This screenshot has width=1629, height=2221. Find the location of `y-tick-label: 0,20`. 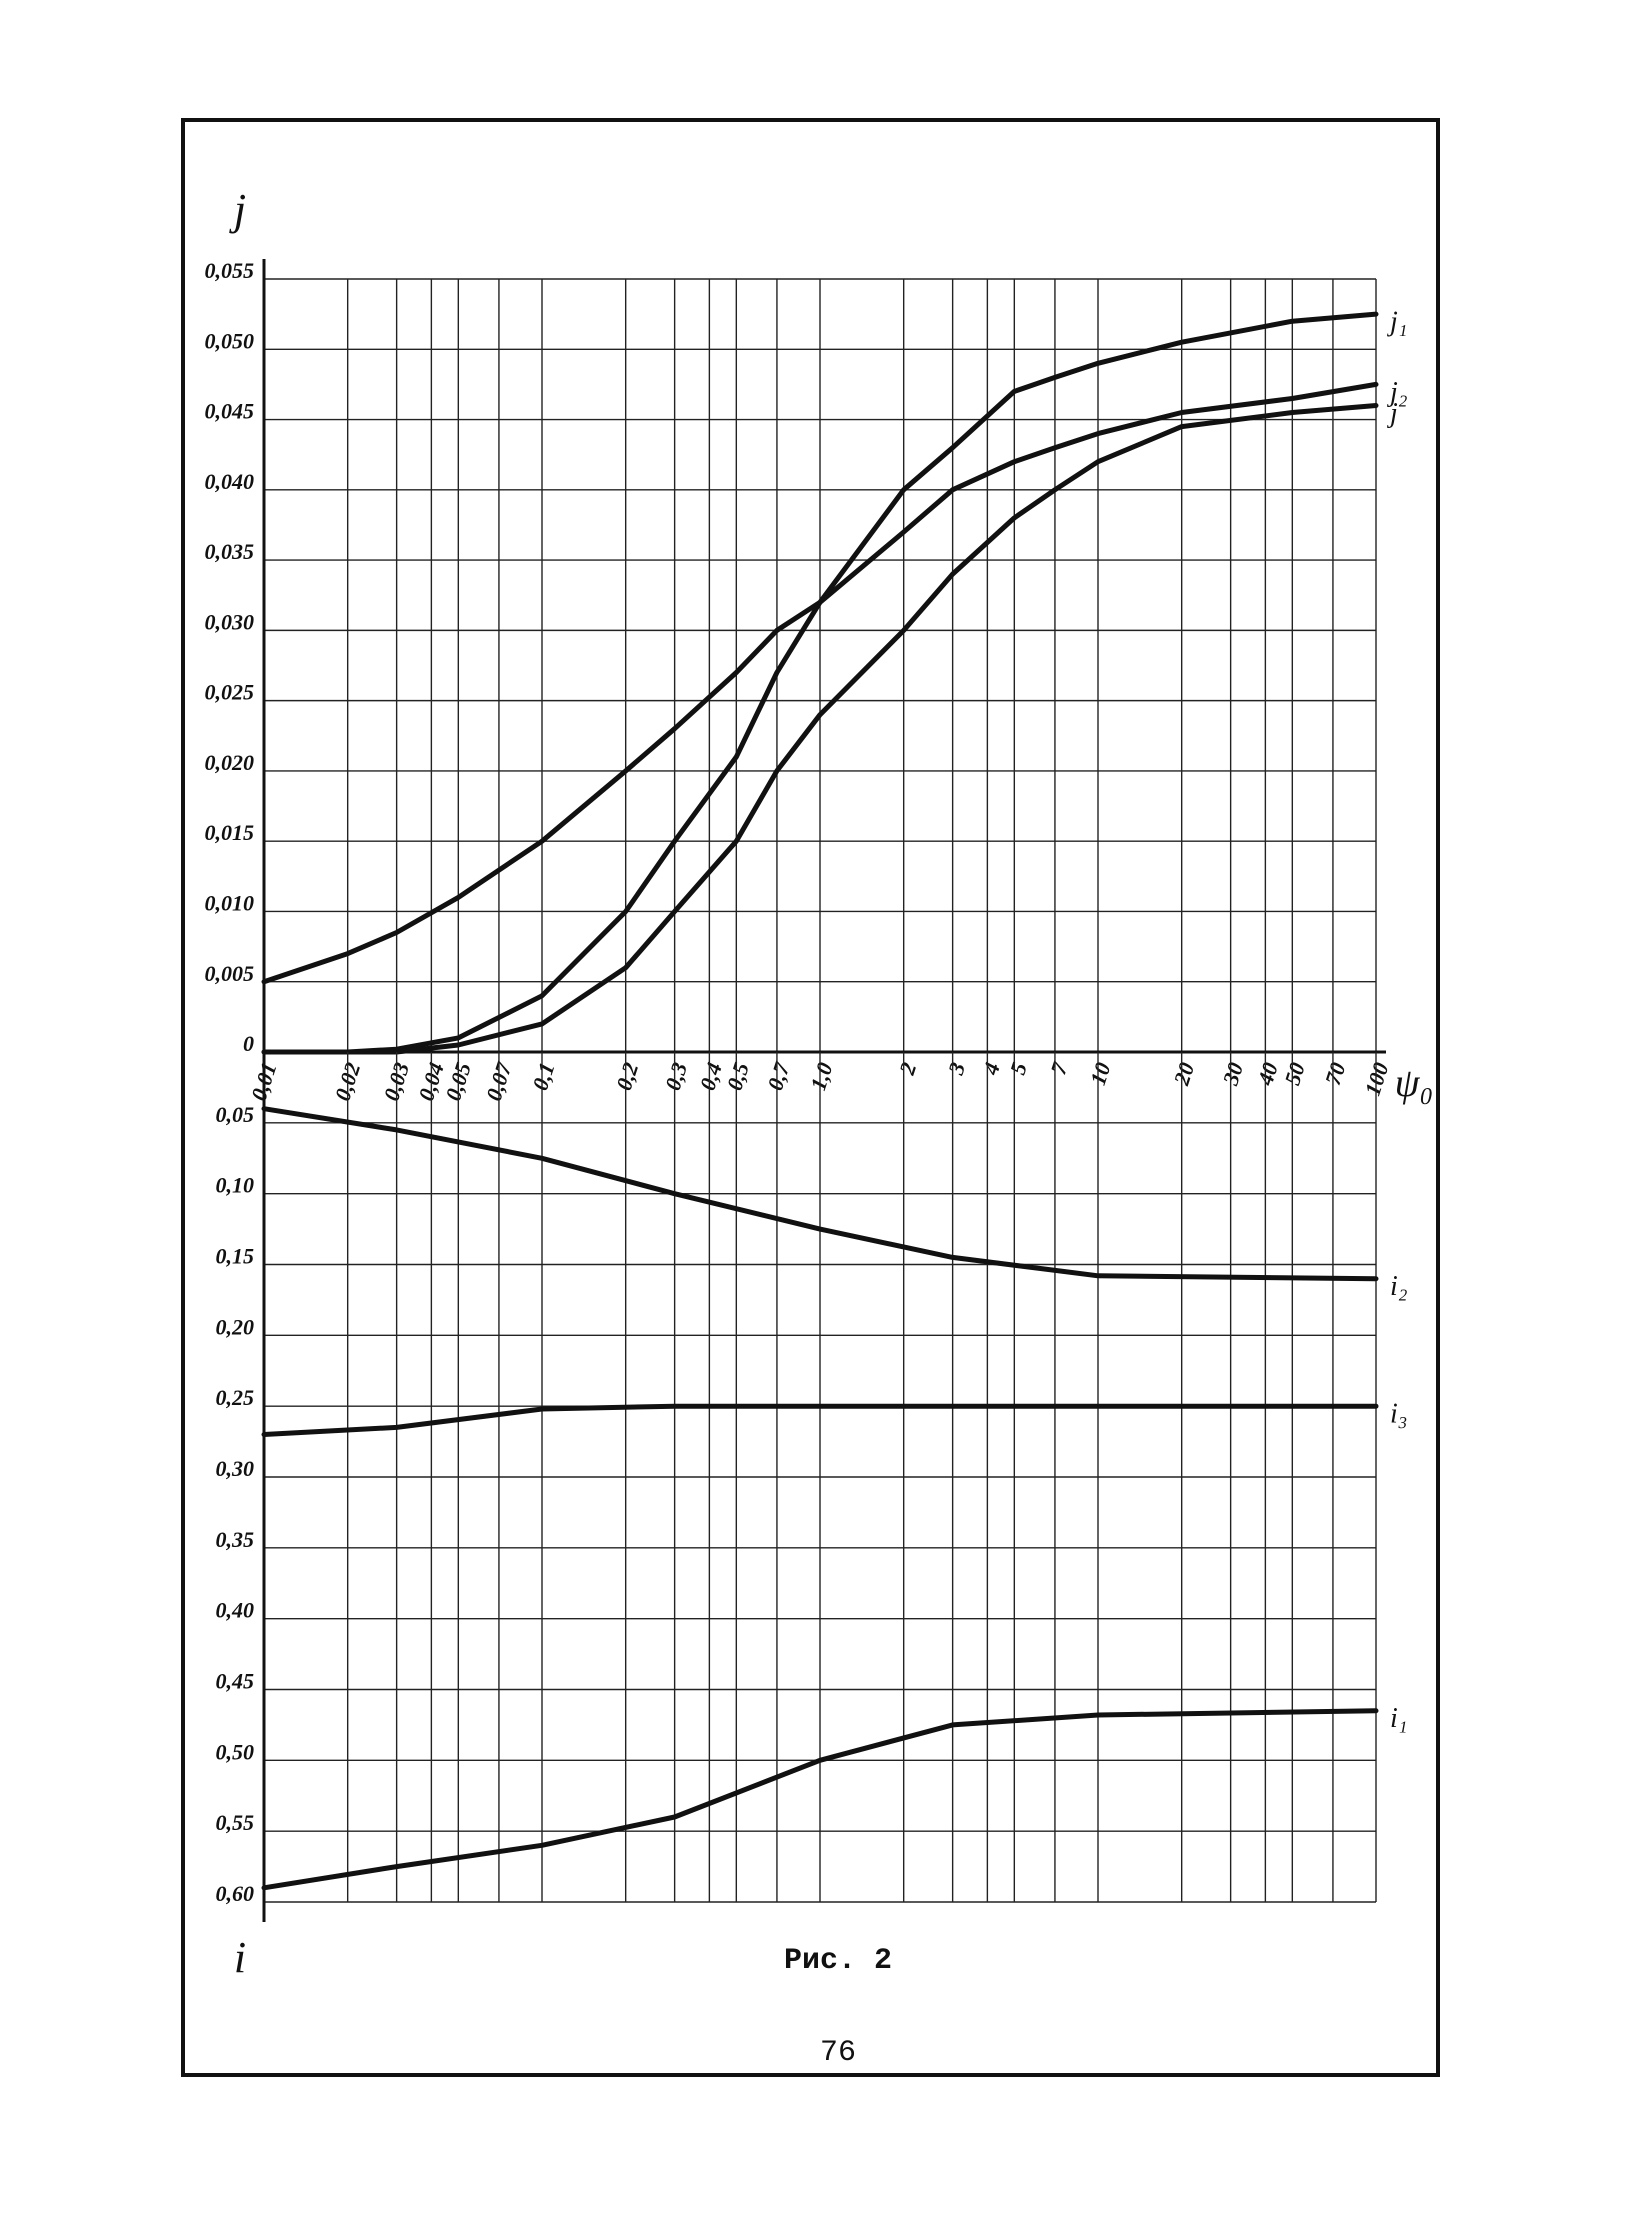

y-tick-label: 0,20 is located at coordinates (235, 1326).